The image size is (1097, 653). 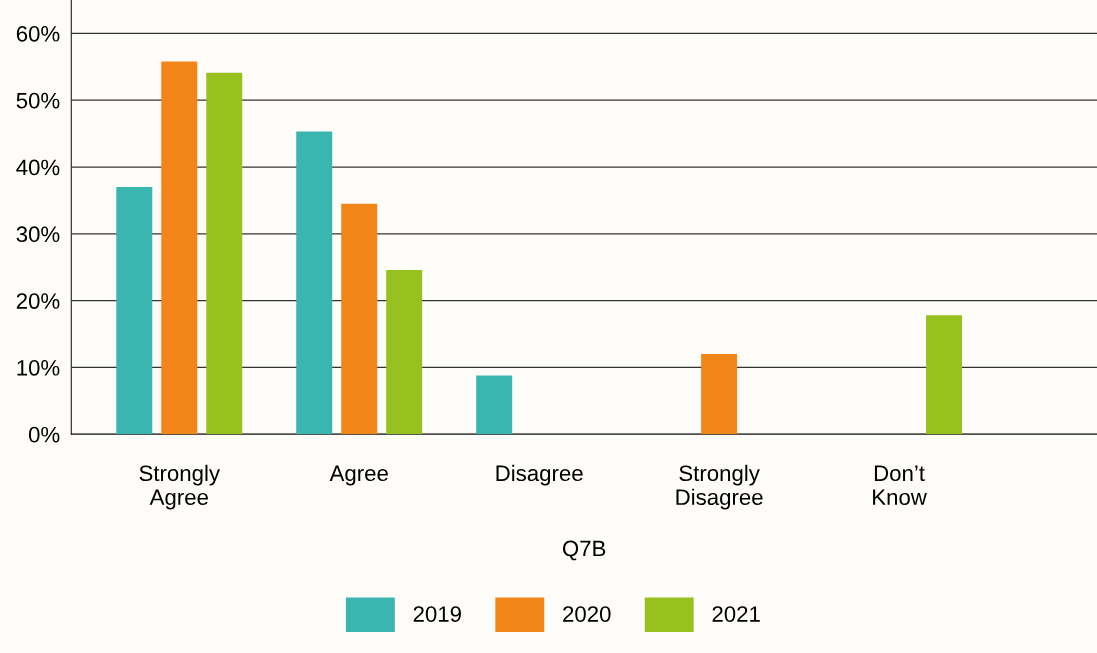 I want to click on y-tick-label: 60%, so click(x=38, y=33).